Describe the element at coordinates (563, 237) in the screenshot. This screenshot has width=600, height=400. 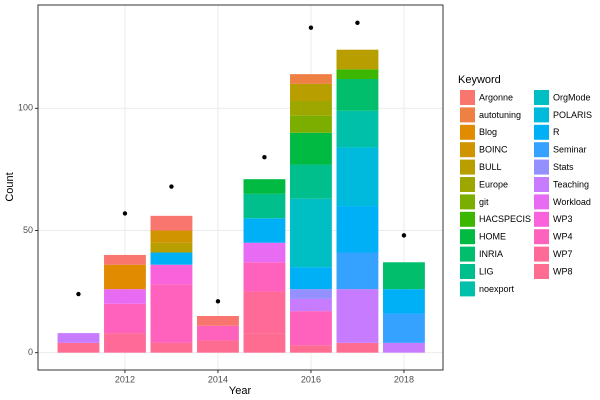
I see `legend-label: WP4` at that location.